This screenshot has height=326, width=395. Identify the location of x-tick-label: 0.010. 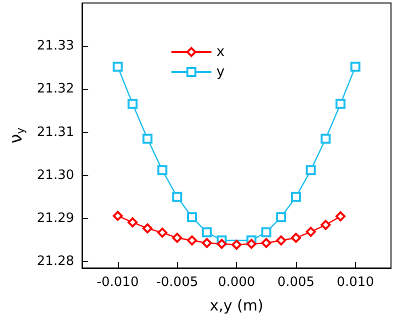
(355, 282).